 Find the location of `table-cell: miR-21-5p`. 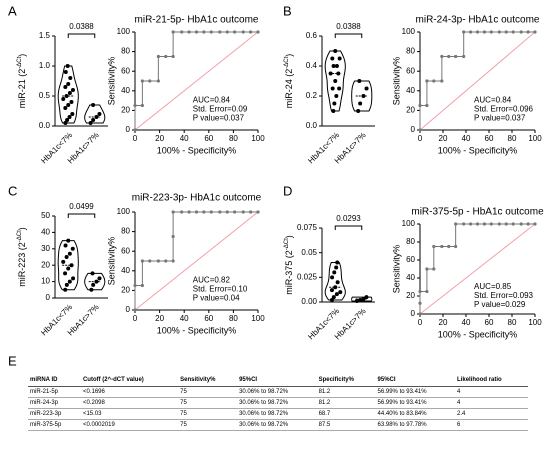

table-cell: miR-21-5p is located at coordinates (54, 392).